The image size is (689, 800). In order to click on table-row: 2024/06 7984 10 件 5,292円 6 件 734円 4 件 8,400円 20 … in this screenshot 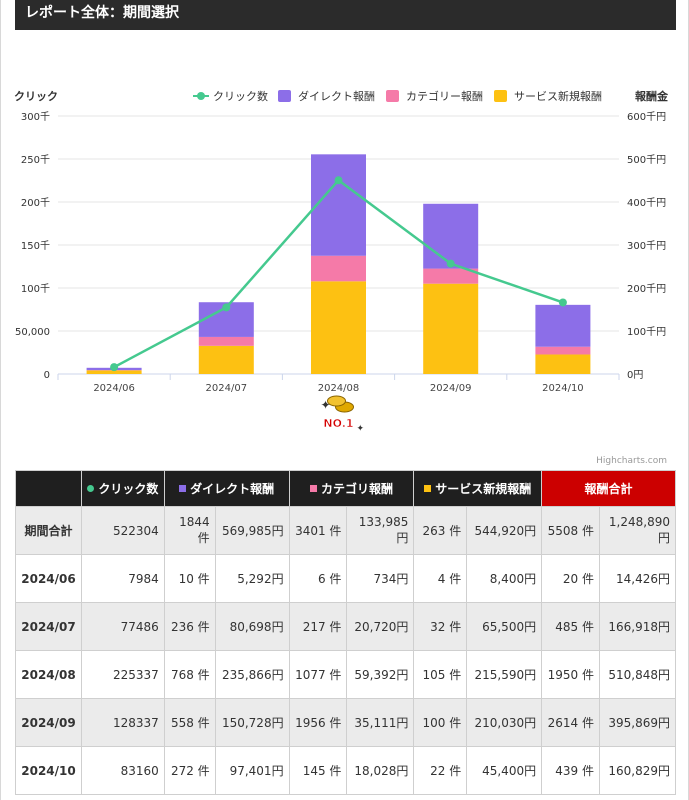, I will do `click(346, 578)`.